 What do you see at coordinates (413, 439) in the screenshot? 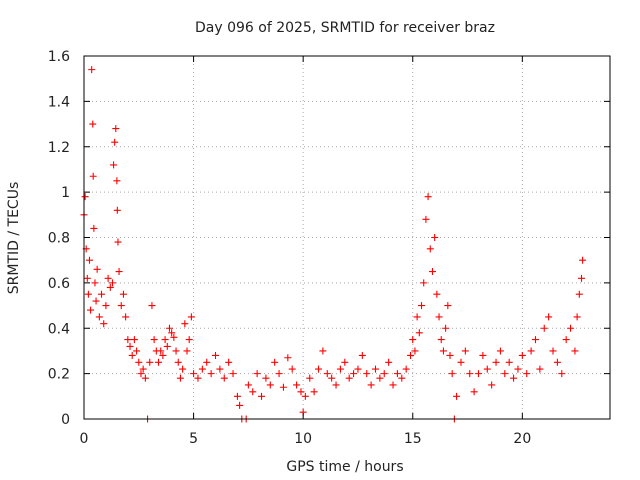
I see `x-tick-label: 15` at bounding box center [413, 439].